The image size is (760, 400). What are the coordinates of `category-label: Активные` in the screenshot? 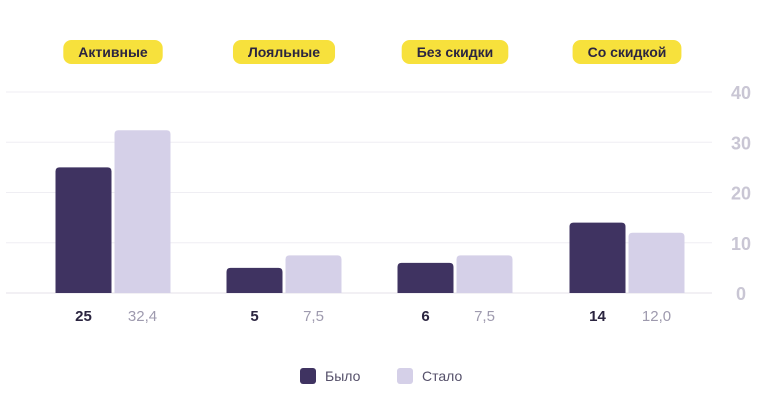 It's located at (113, 52).